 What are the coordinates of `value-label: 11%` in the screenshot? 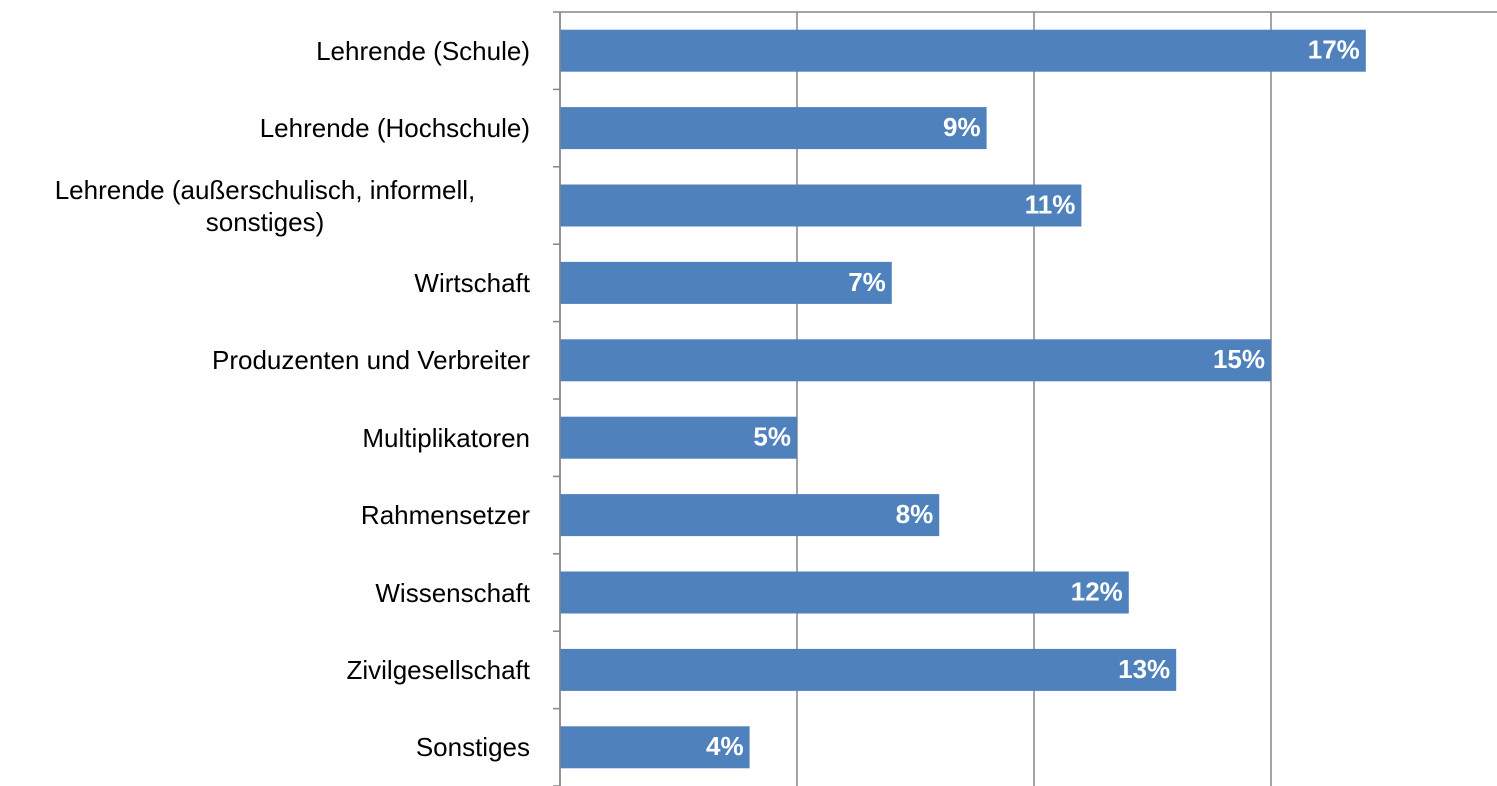 It's located at (1050, 204).